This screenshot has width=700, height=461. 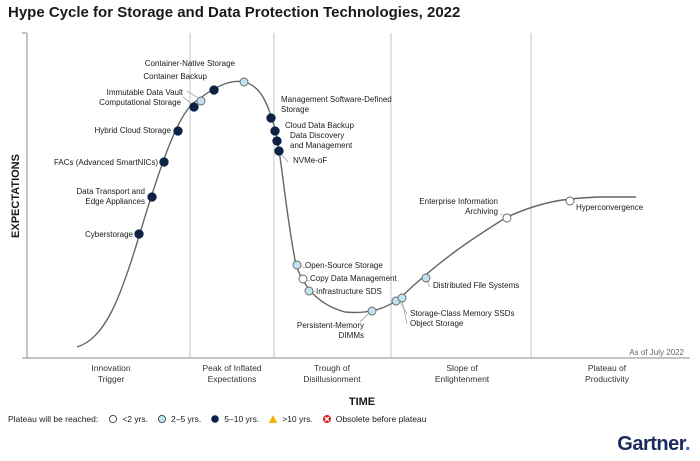 What do you see at coordinates (140, 102) in the screenshot?
I see `tech-label: Computational Storage` at bounding box center [140, 102].